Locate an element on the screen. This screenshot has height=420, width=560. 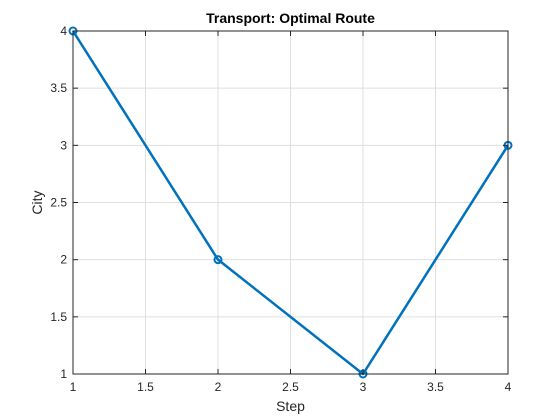
y-tick-label: 4 is located at coordinates (63, 31).